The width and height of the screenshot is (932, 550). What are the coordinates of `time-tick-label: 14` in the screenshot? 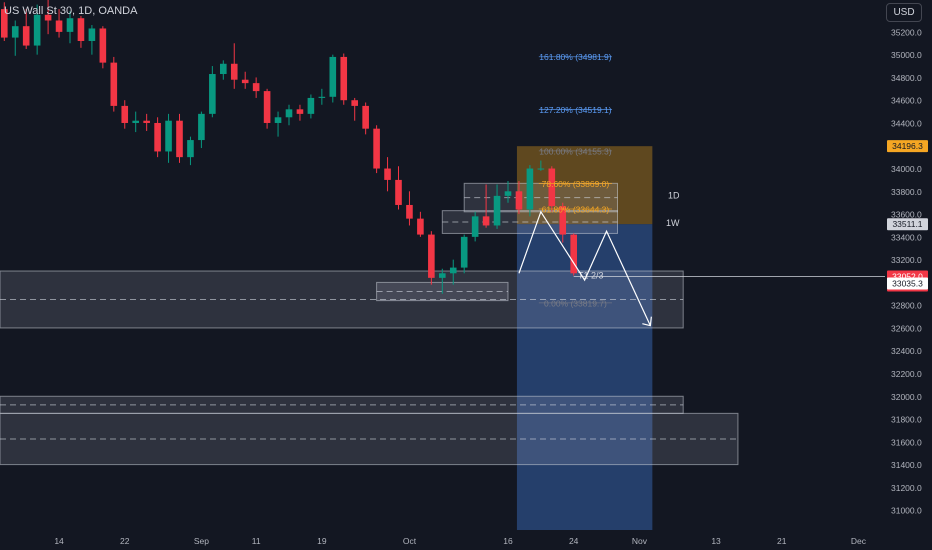 It's located at (59, 541).